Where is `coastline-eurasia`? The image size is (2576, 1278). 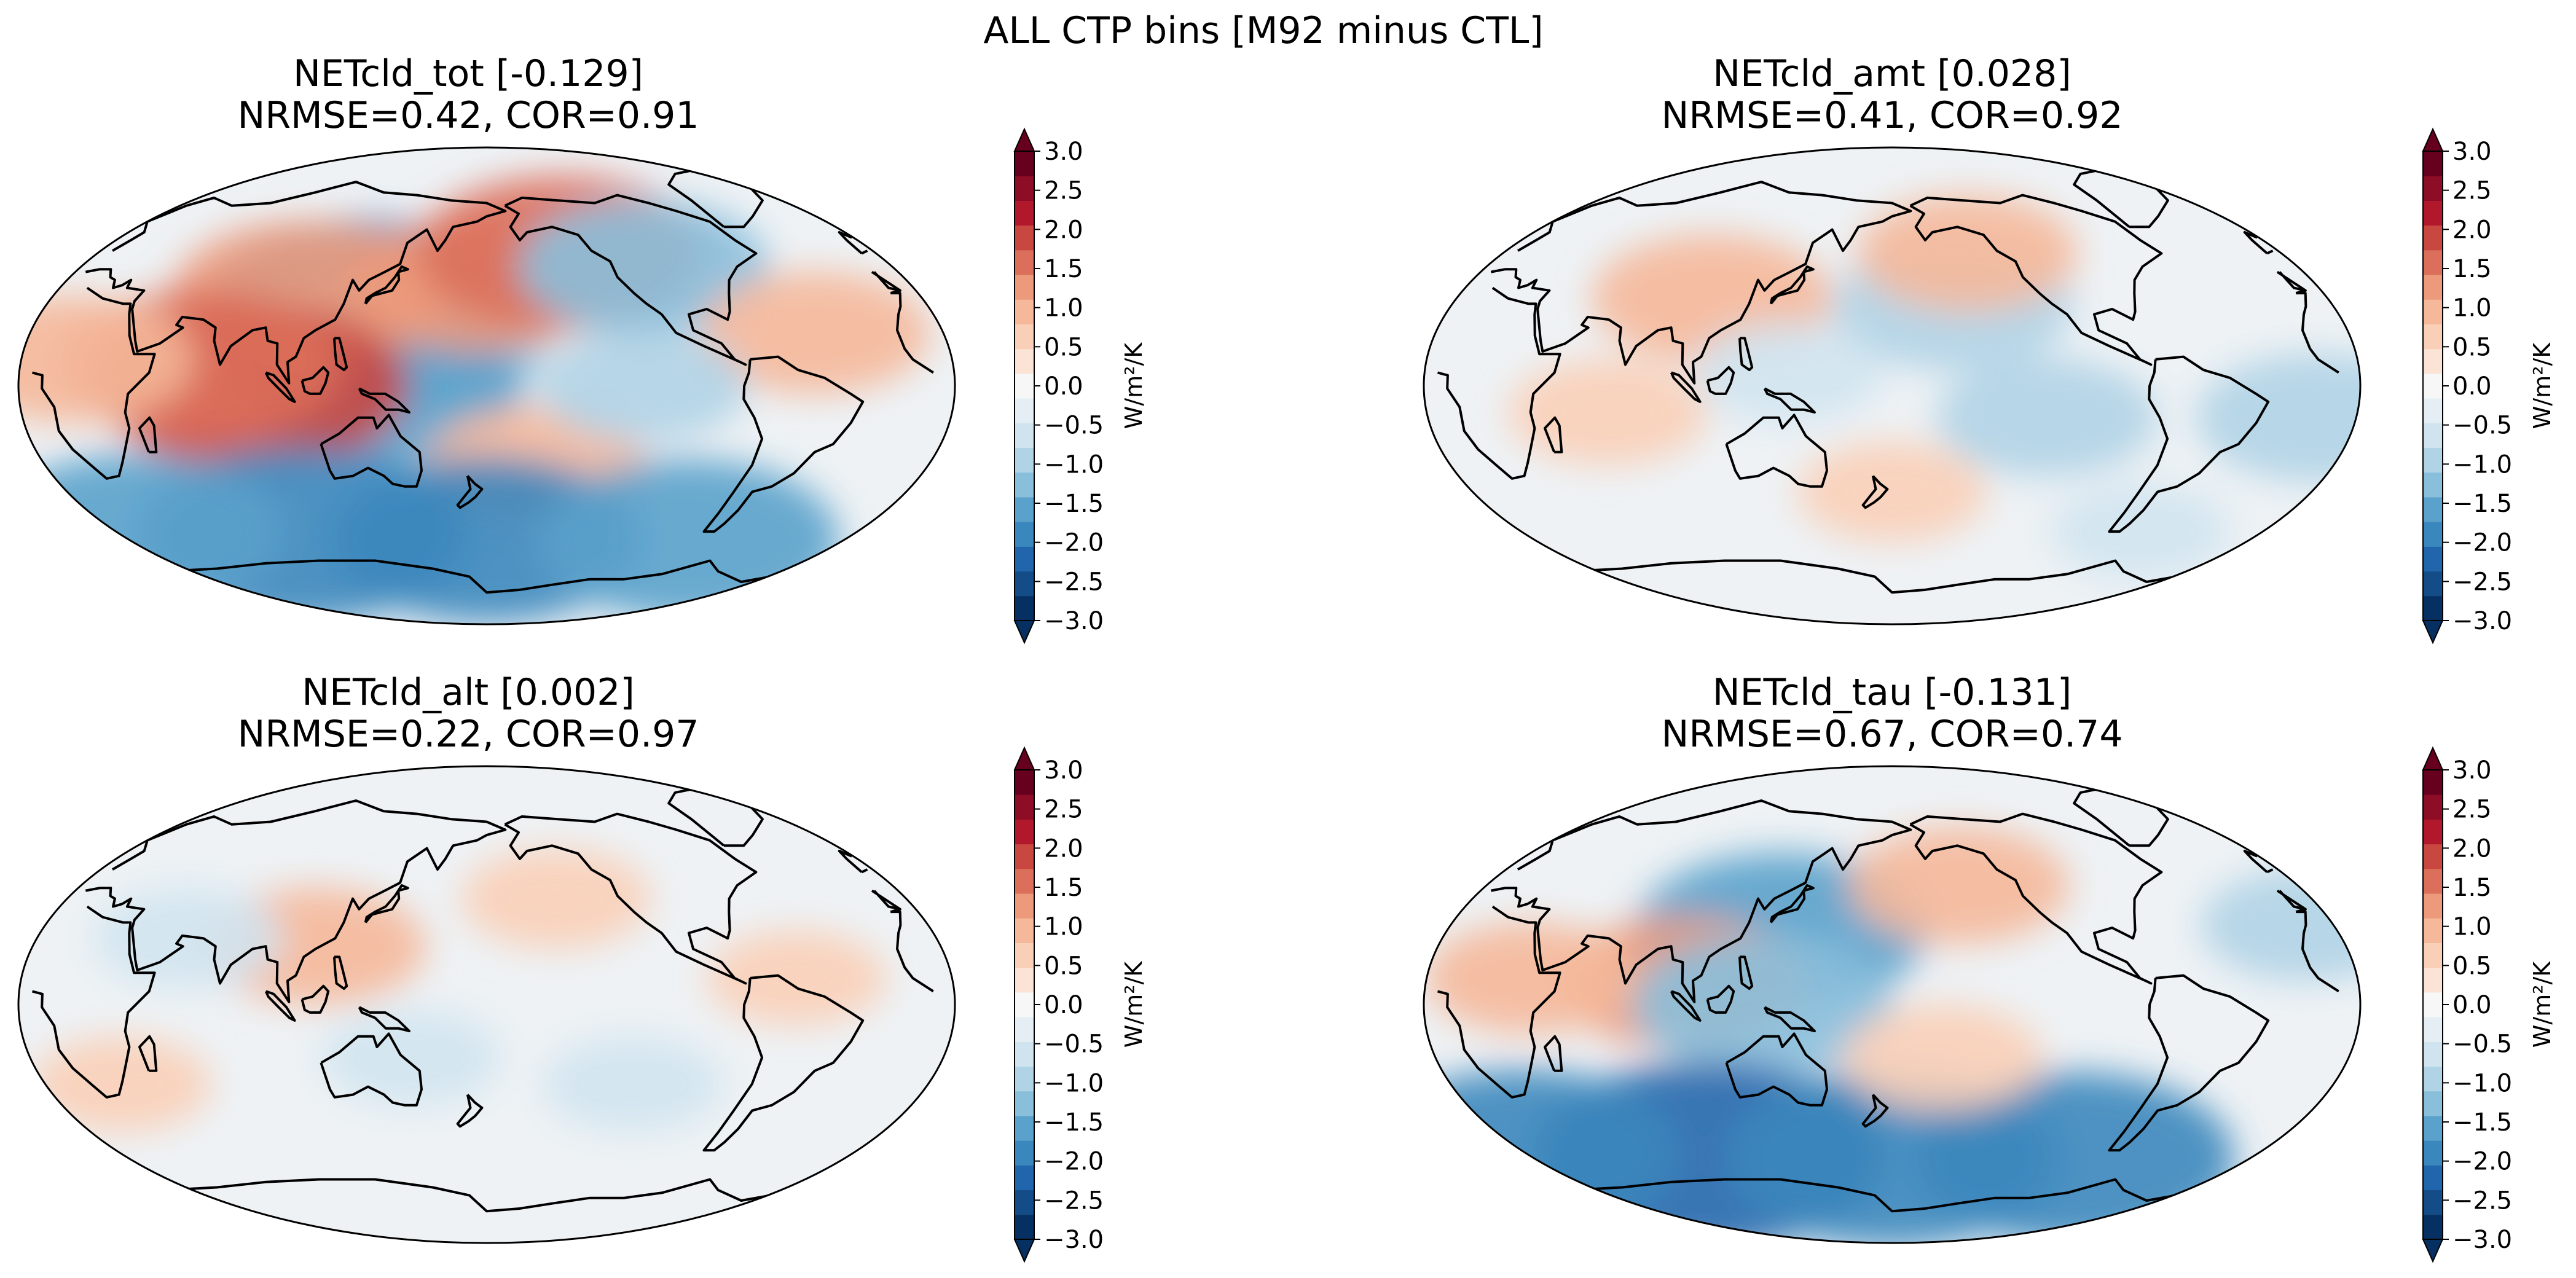 coastline-eurasia is located at coordinates (493, 901).